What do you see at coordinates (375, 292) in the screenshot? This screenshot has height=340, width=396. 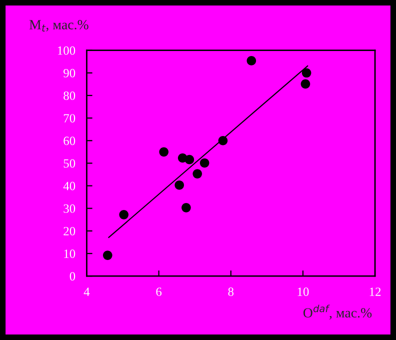 I see `x-tick-label: 12` at bounding box center [375, 292].